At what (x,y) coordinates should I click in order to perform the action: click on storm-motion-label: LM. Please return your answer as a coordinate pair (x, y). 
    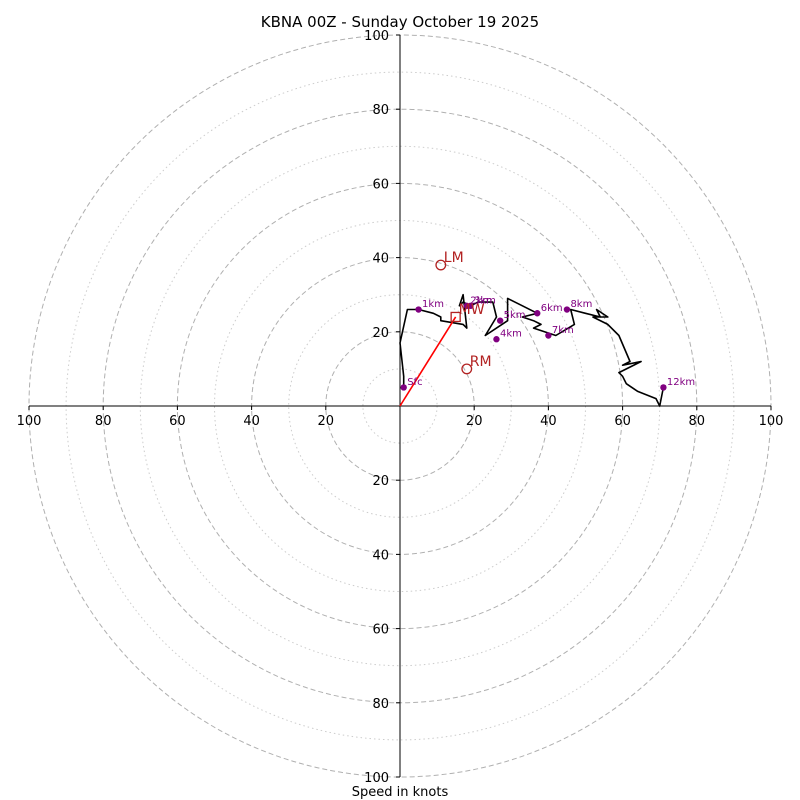
    Looking at the image, I should click on (454, 258).